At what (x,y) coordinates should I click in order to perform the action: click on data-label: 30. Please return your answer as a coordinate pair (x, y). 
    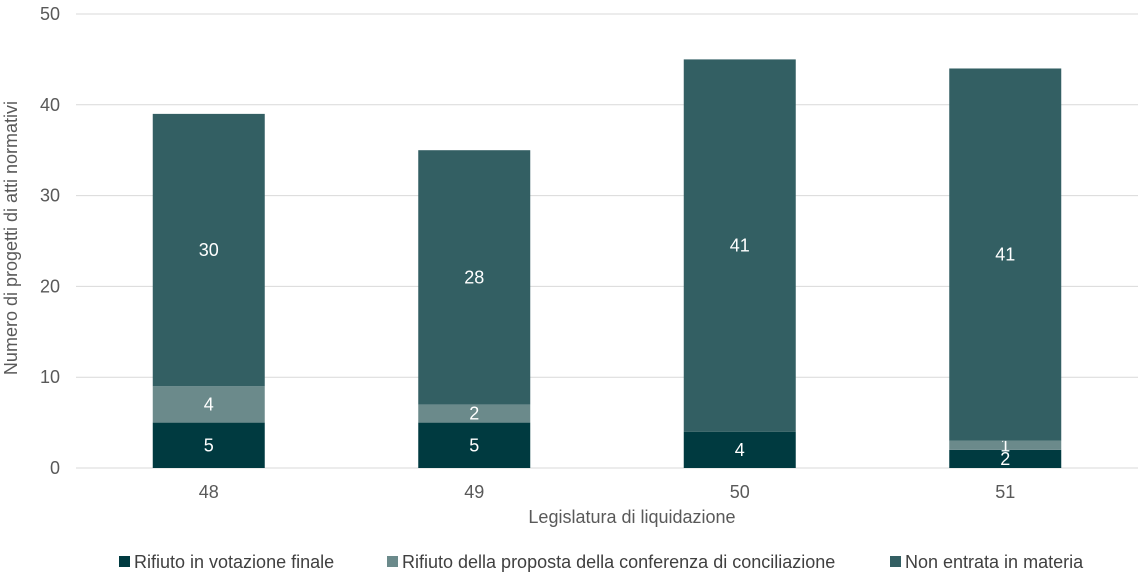
    Looking at the image, I should click on (209, 250).